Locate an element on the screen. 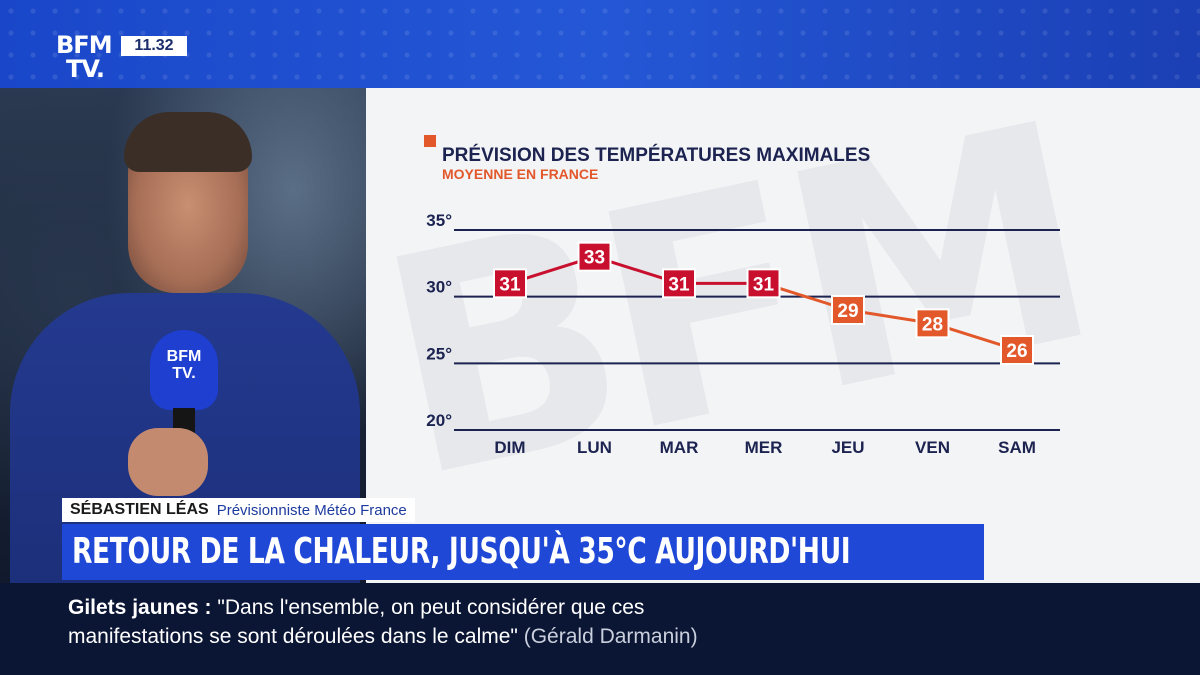 The height and width of the screenshot is (675, 1200). logo-line1: BFM is located at coordinates (84, 45).